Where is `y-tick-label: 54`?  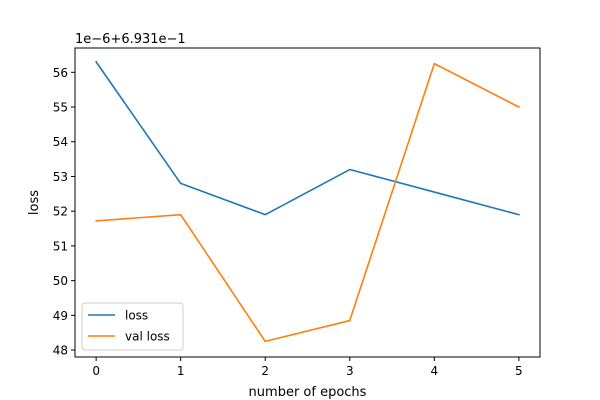 y-tick-label: 54 is located at coordinates (60, 142).